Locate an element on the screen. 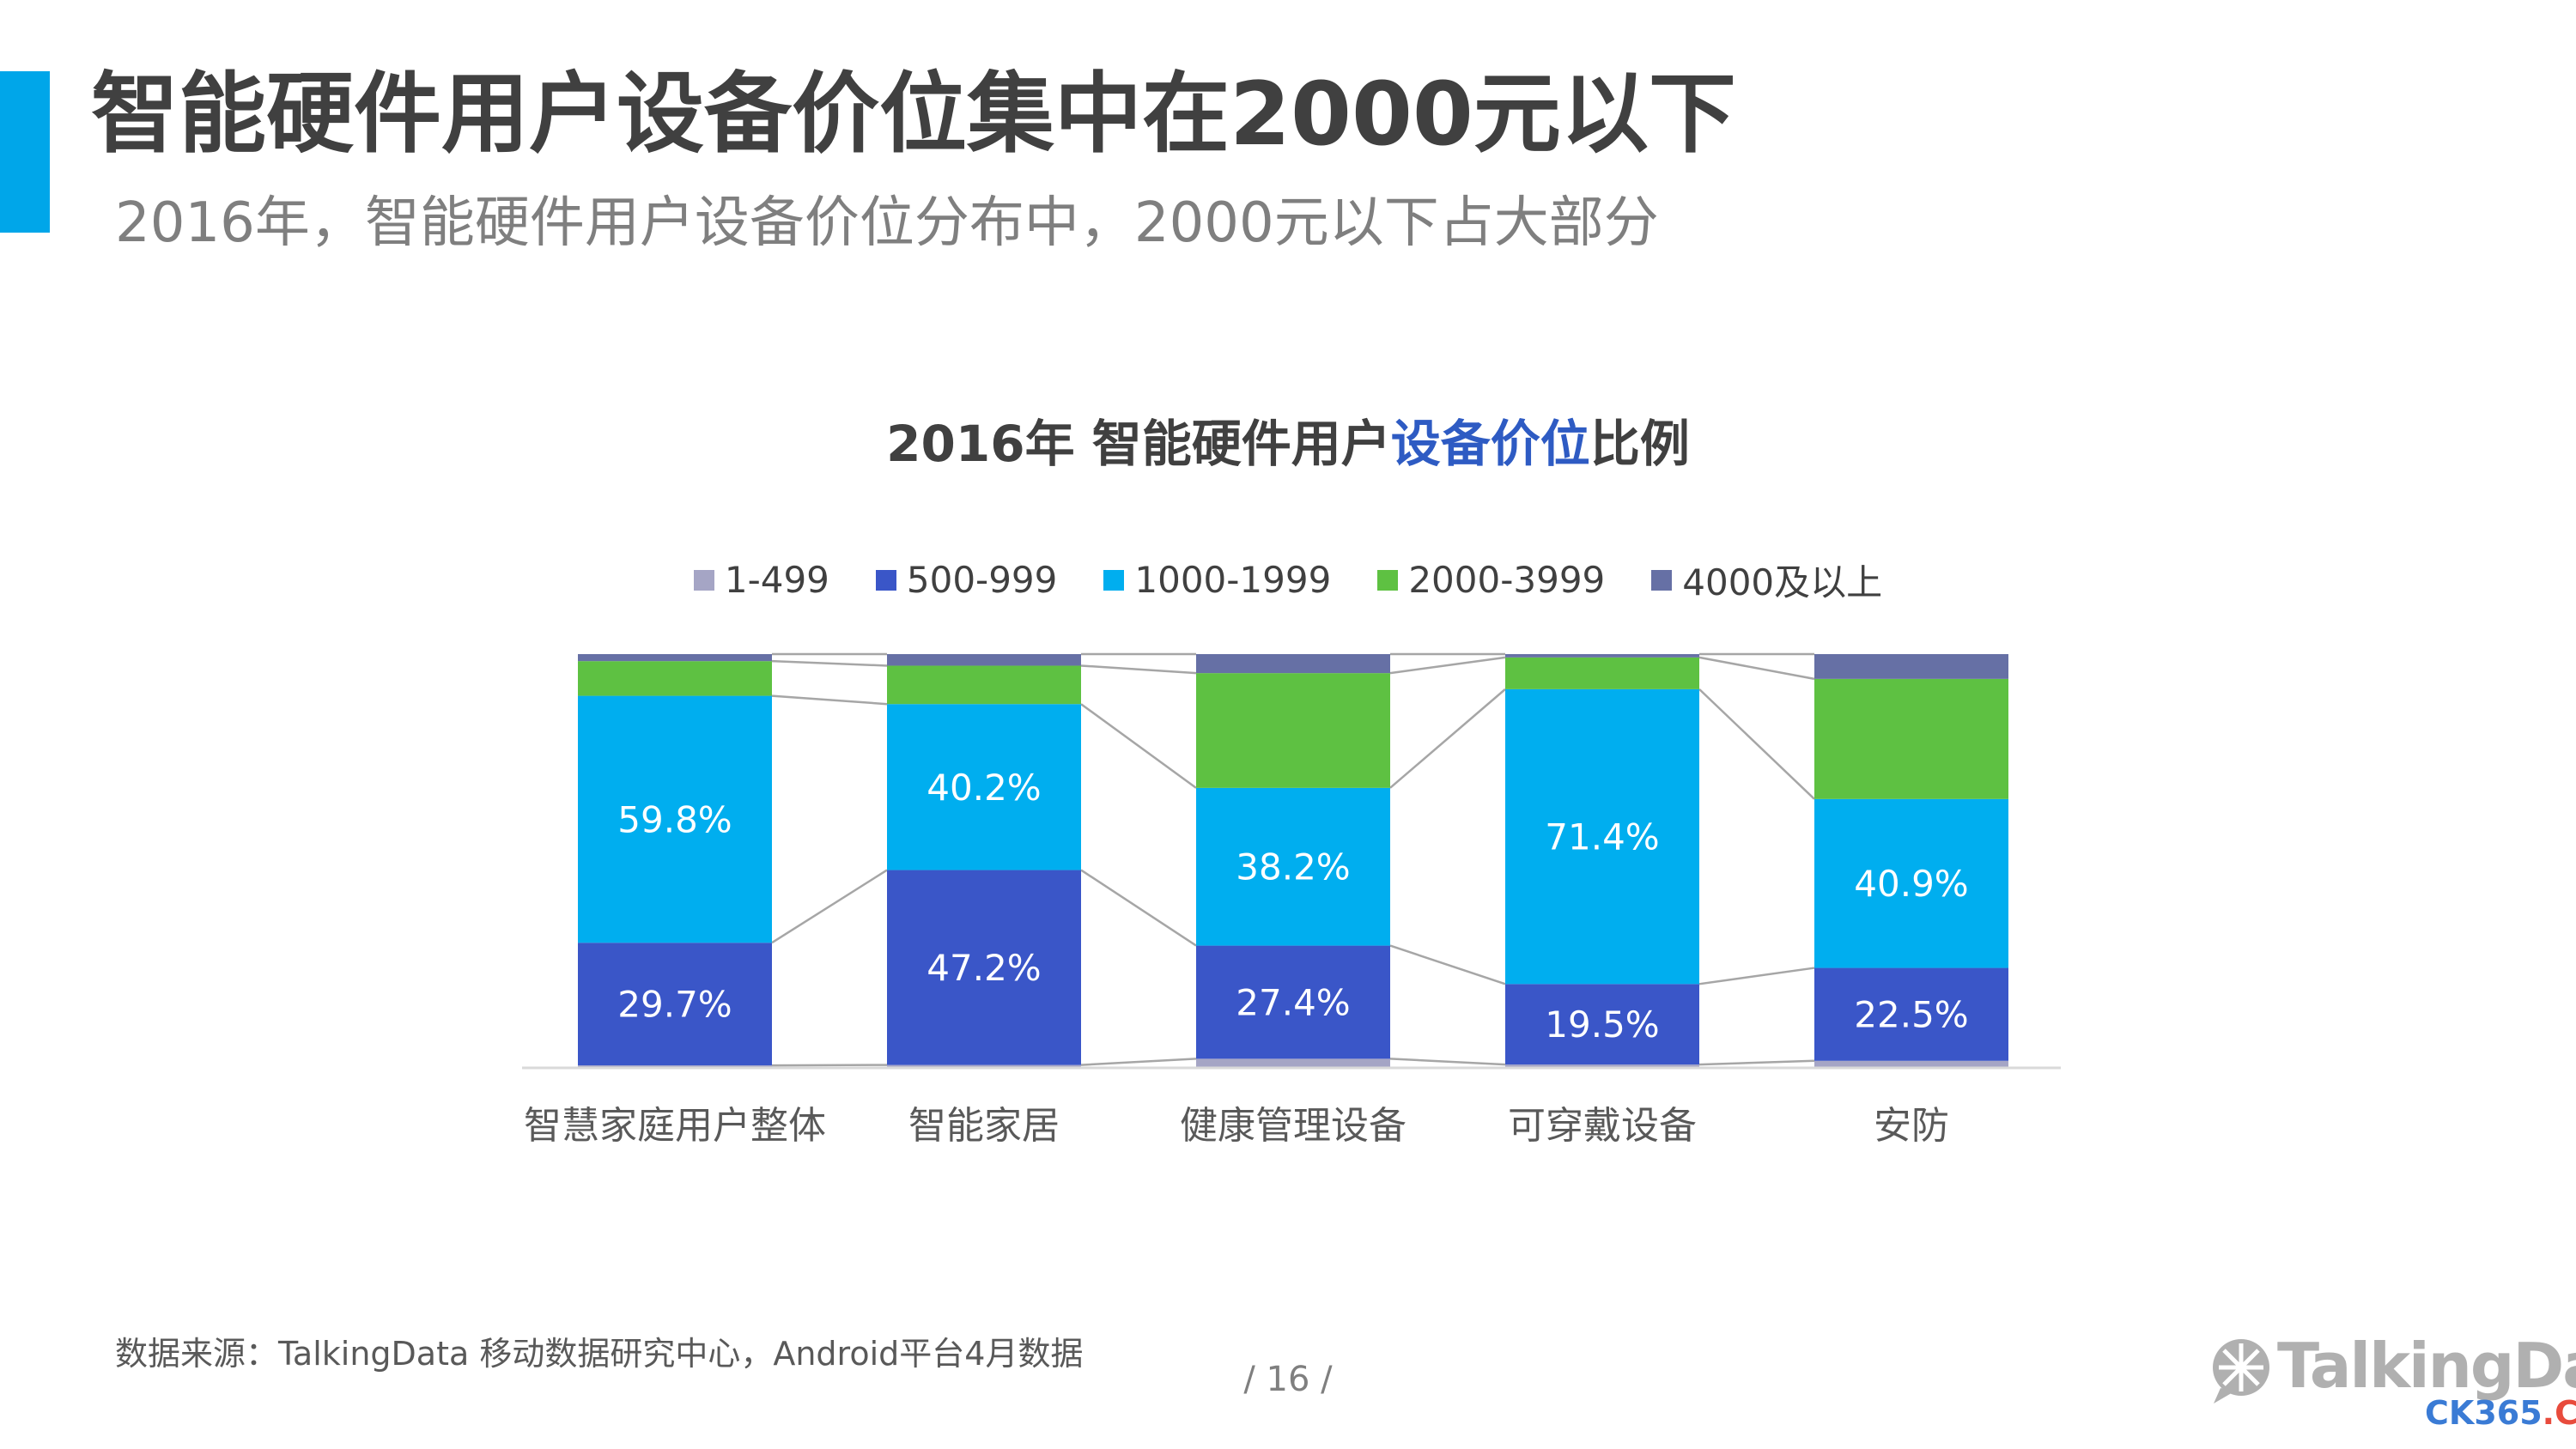  chart-title: 2016年 智能硬件用户设备价位比例 is located at coordinates (1288, 439).